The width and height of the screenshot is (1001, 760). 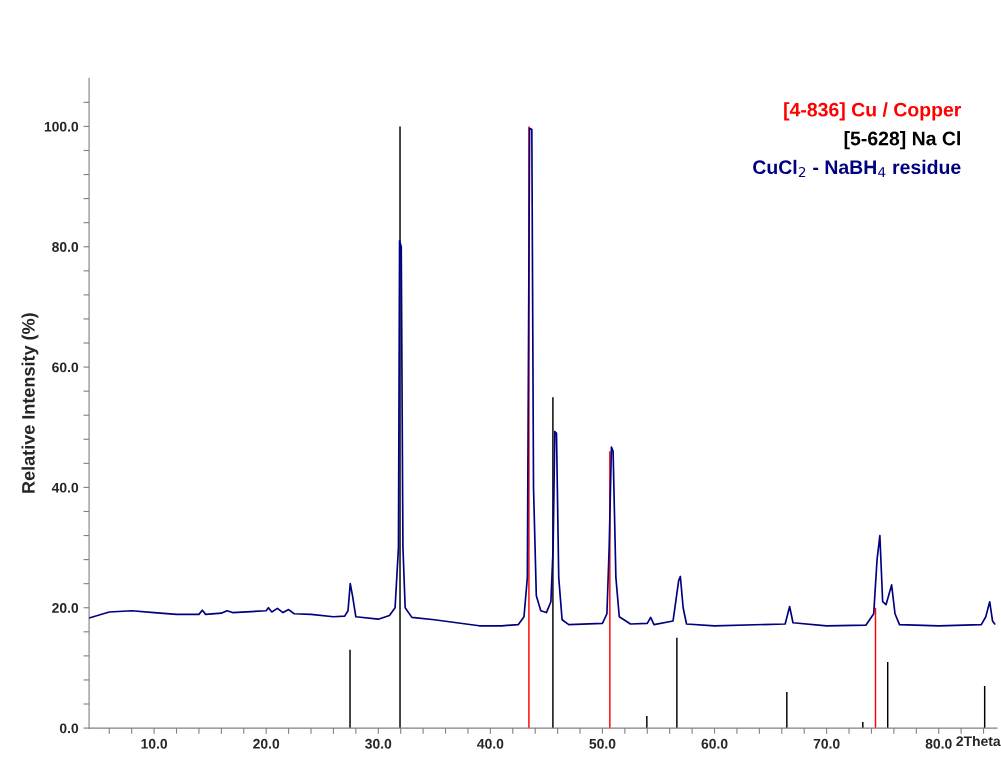 I want to click on x-tick-label: 60.0, so click(x=714, y=743).